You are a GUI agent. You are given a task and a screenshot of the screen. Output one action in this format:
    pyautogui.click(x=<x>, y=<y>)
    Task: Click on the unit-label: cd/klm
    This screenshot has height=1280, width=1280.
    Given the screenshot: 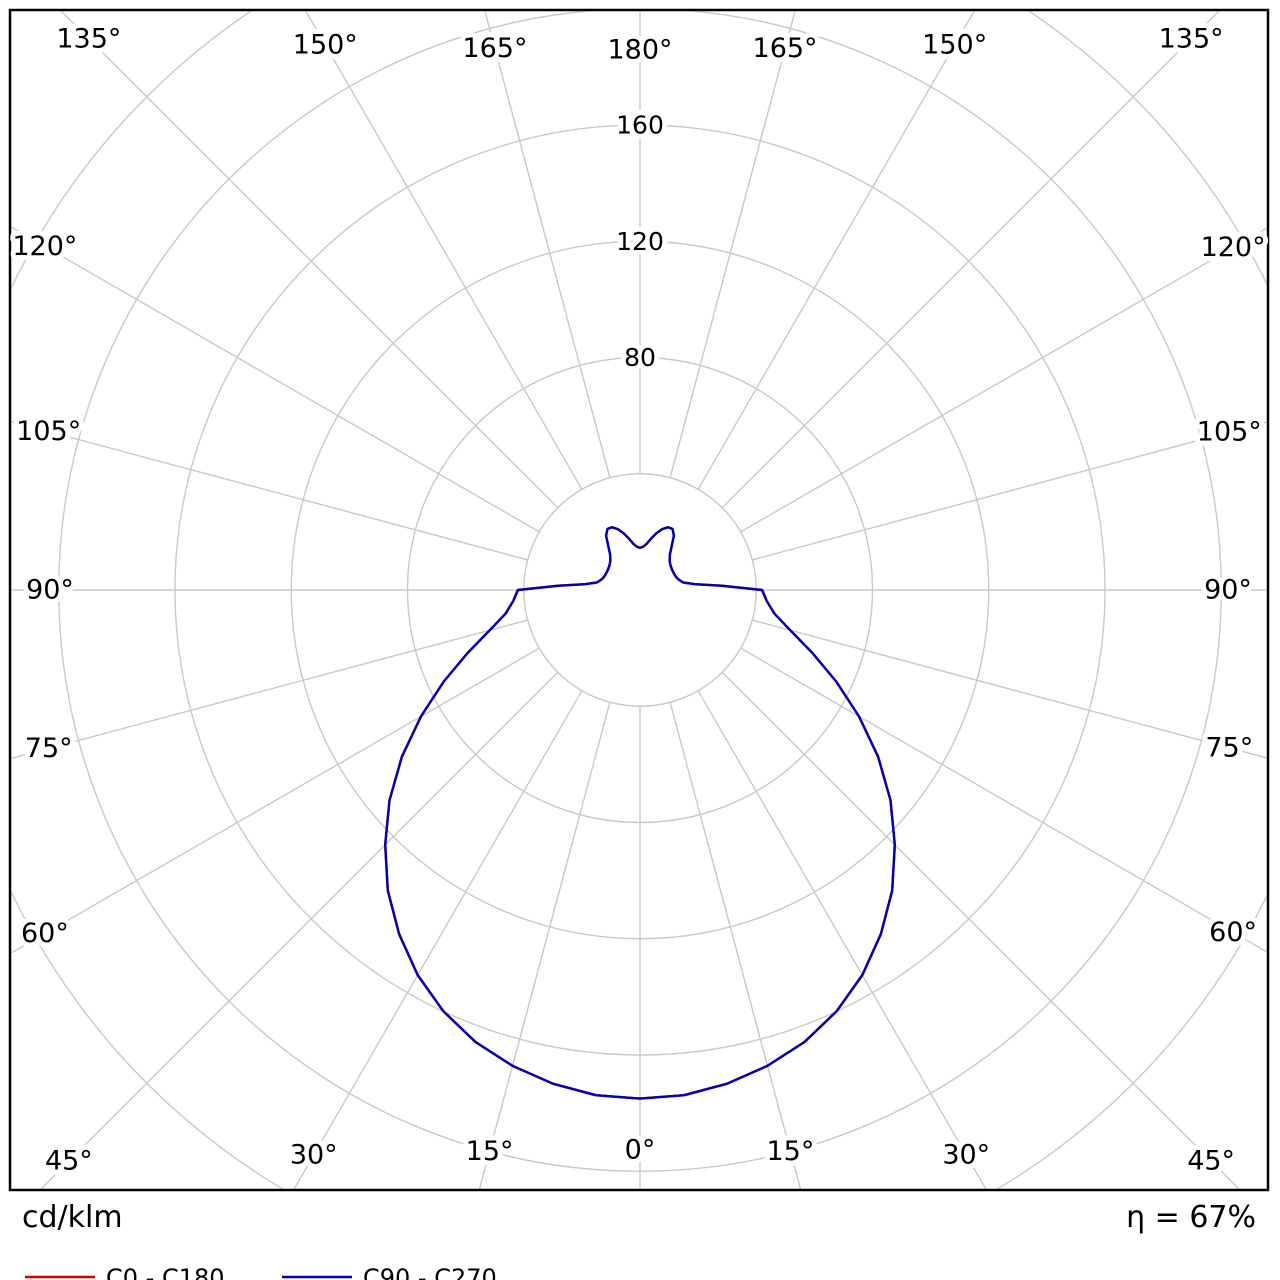 What is the action you would take?
    pyautogui.click(x=72, y=1217)
    